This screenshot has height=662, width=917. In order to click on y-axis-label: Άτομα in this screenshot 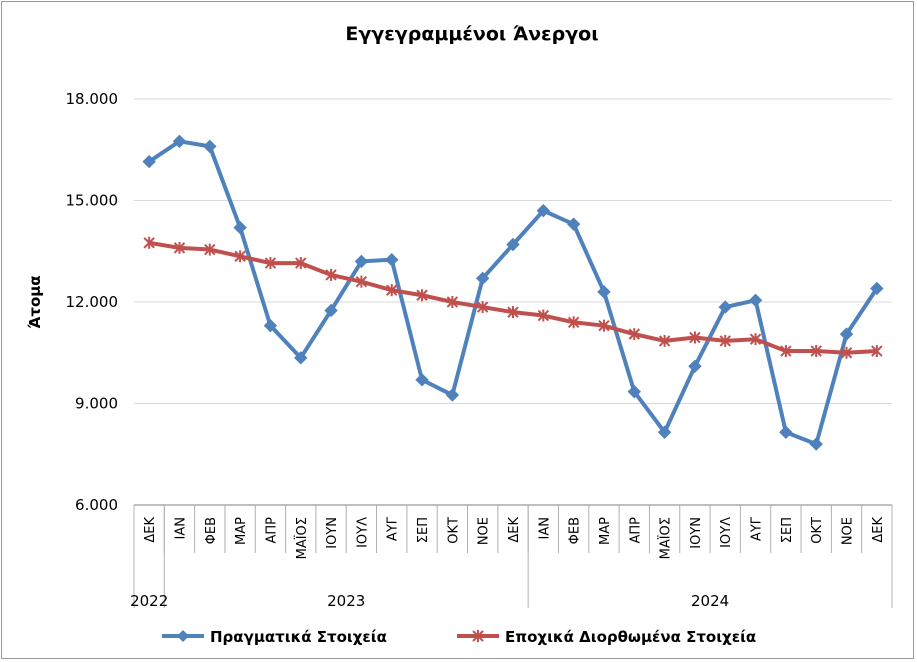, I will do `click(35, 301)`.